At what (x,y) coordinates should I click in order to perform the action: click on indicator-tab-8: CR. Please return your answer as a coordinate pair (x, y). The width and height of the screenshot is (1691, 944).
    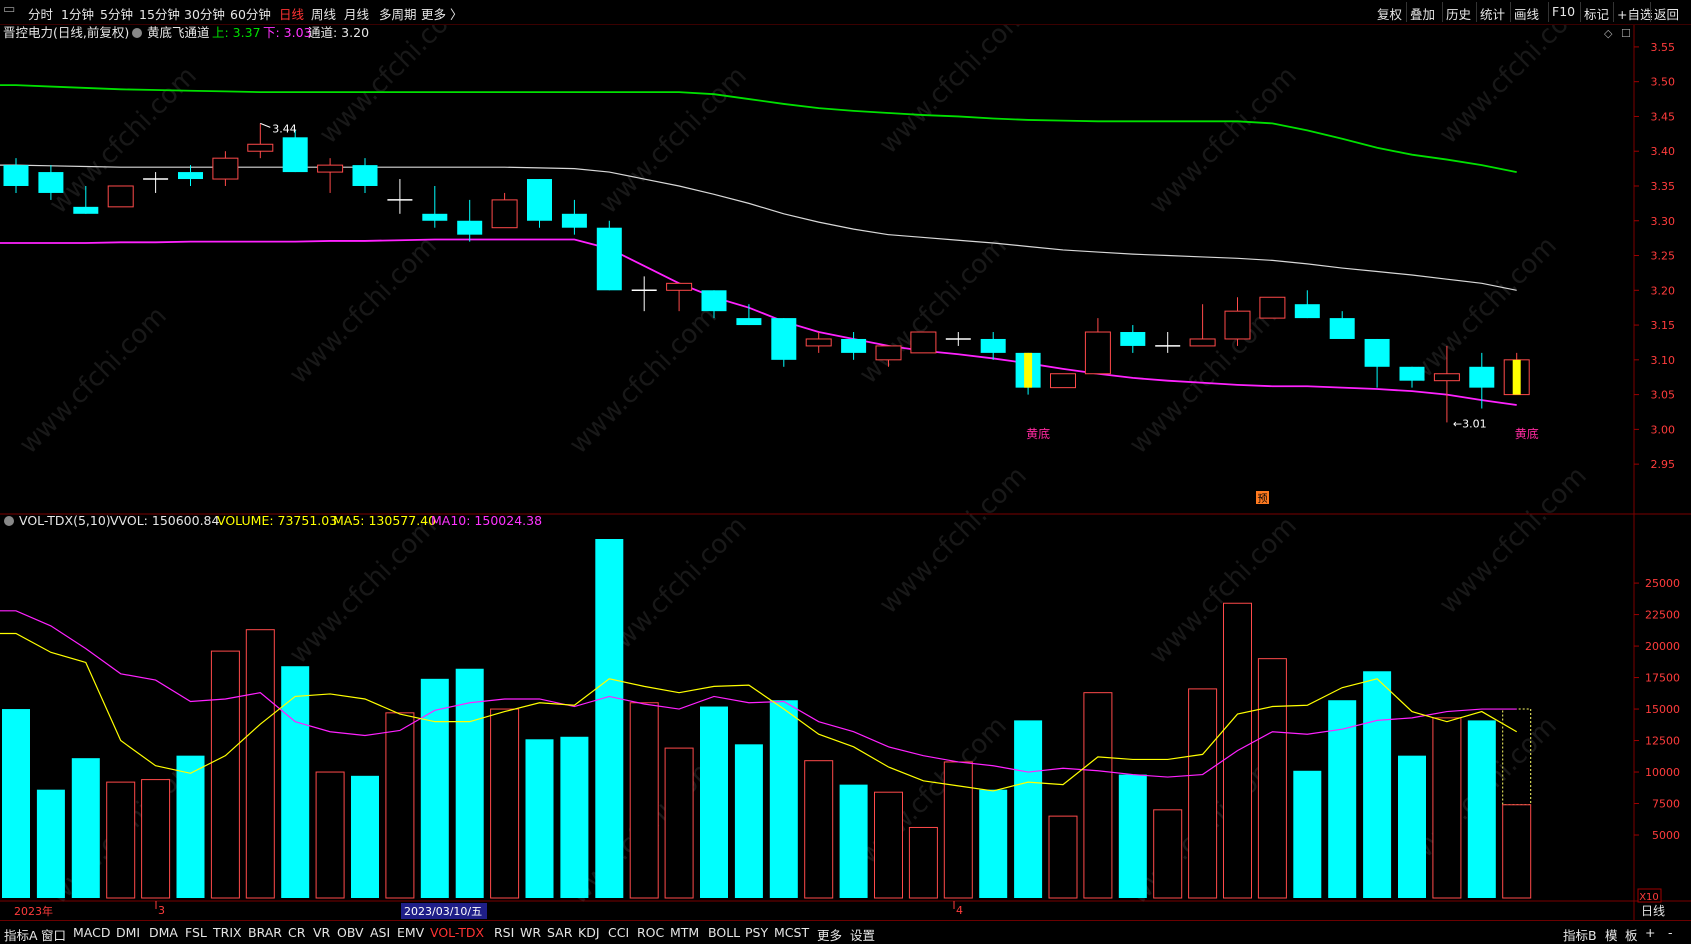
    Looking at the image, I should click on (297, 932).